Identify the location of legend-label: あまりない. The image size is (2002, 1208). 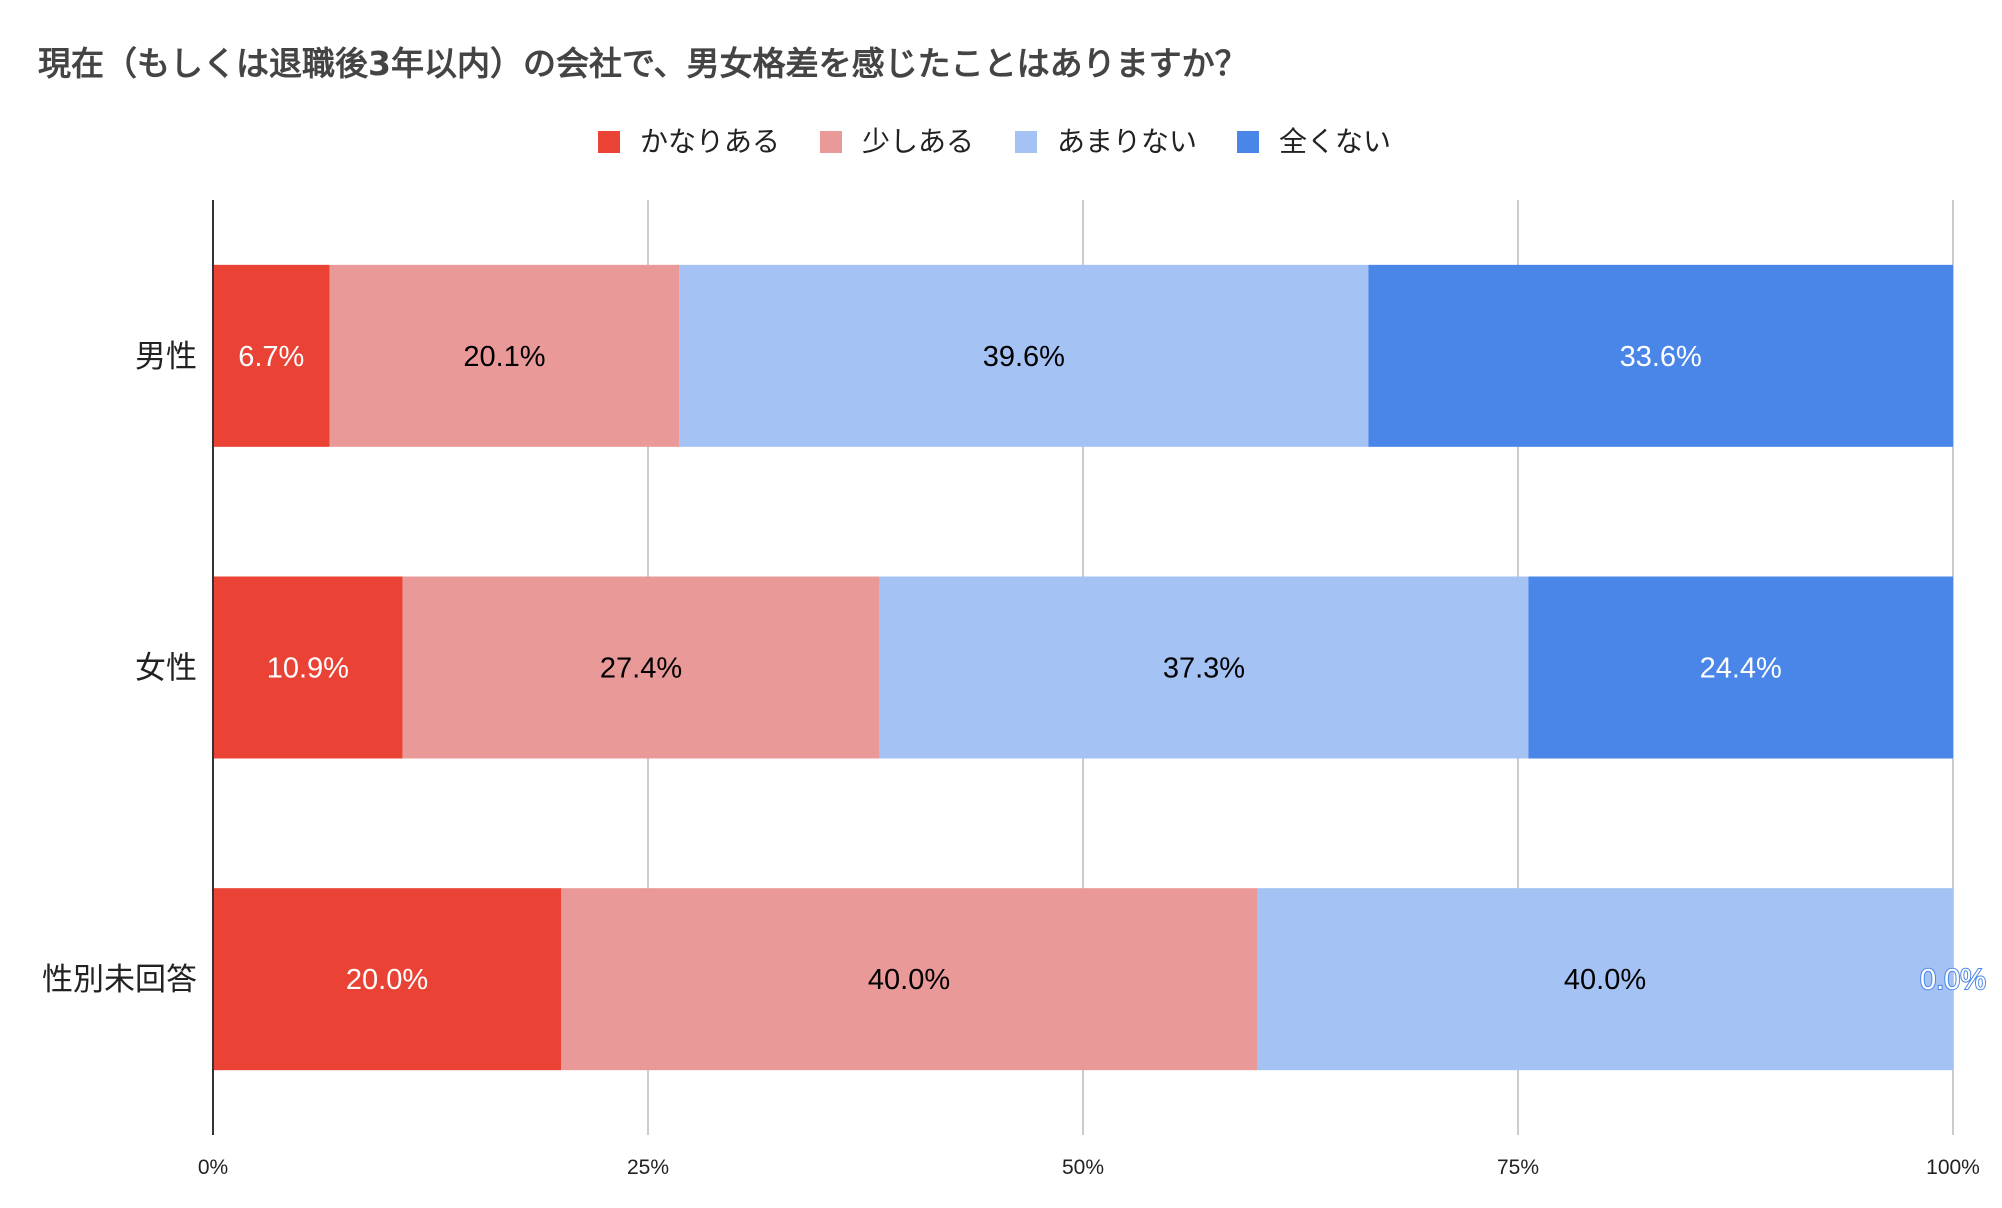
(1127, 141).